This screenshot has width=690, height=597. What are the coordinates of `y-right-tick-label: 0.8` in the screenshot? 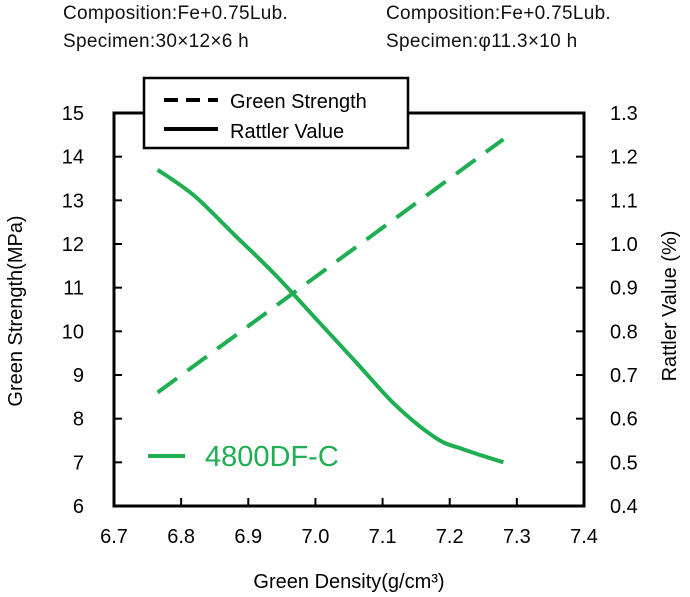 It's located at (624, 332).